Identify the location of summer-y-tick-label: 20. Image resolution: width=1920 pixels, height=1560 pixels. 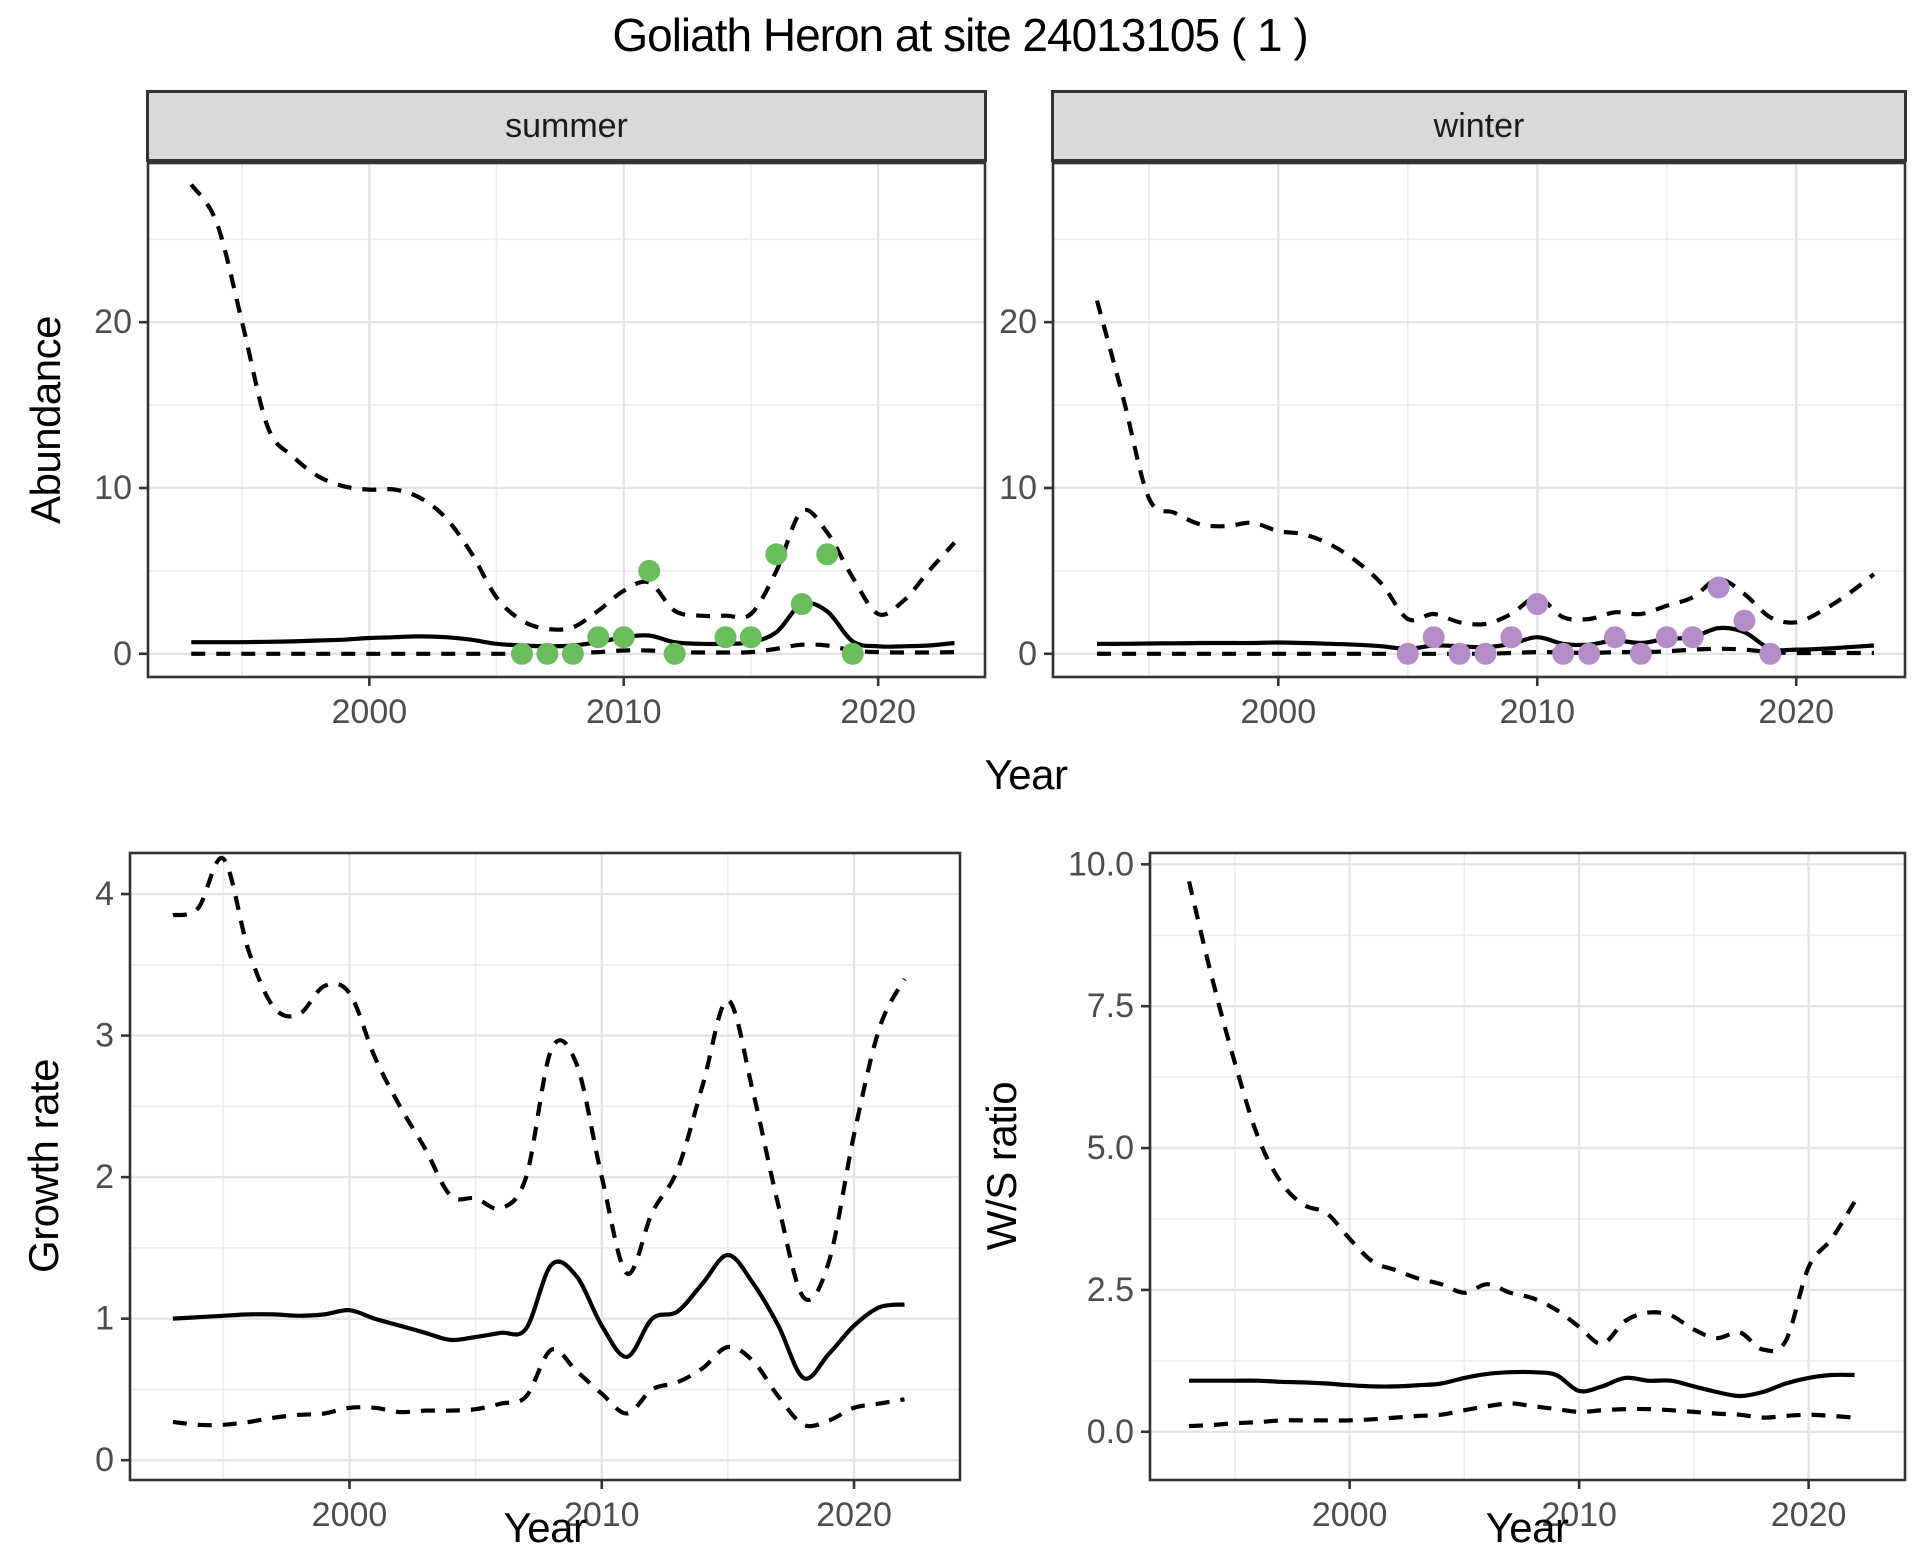
(113, 322).